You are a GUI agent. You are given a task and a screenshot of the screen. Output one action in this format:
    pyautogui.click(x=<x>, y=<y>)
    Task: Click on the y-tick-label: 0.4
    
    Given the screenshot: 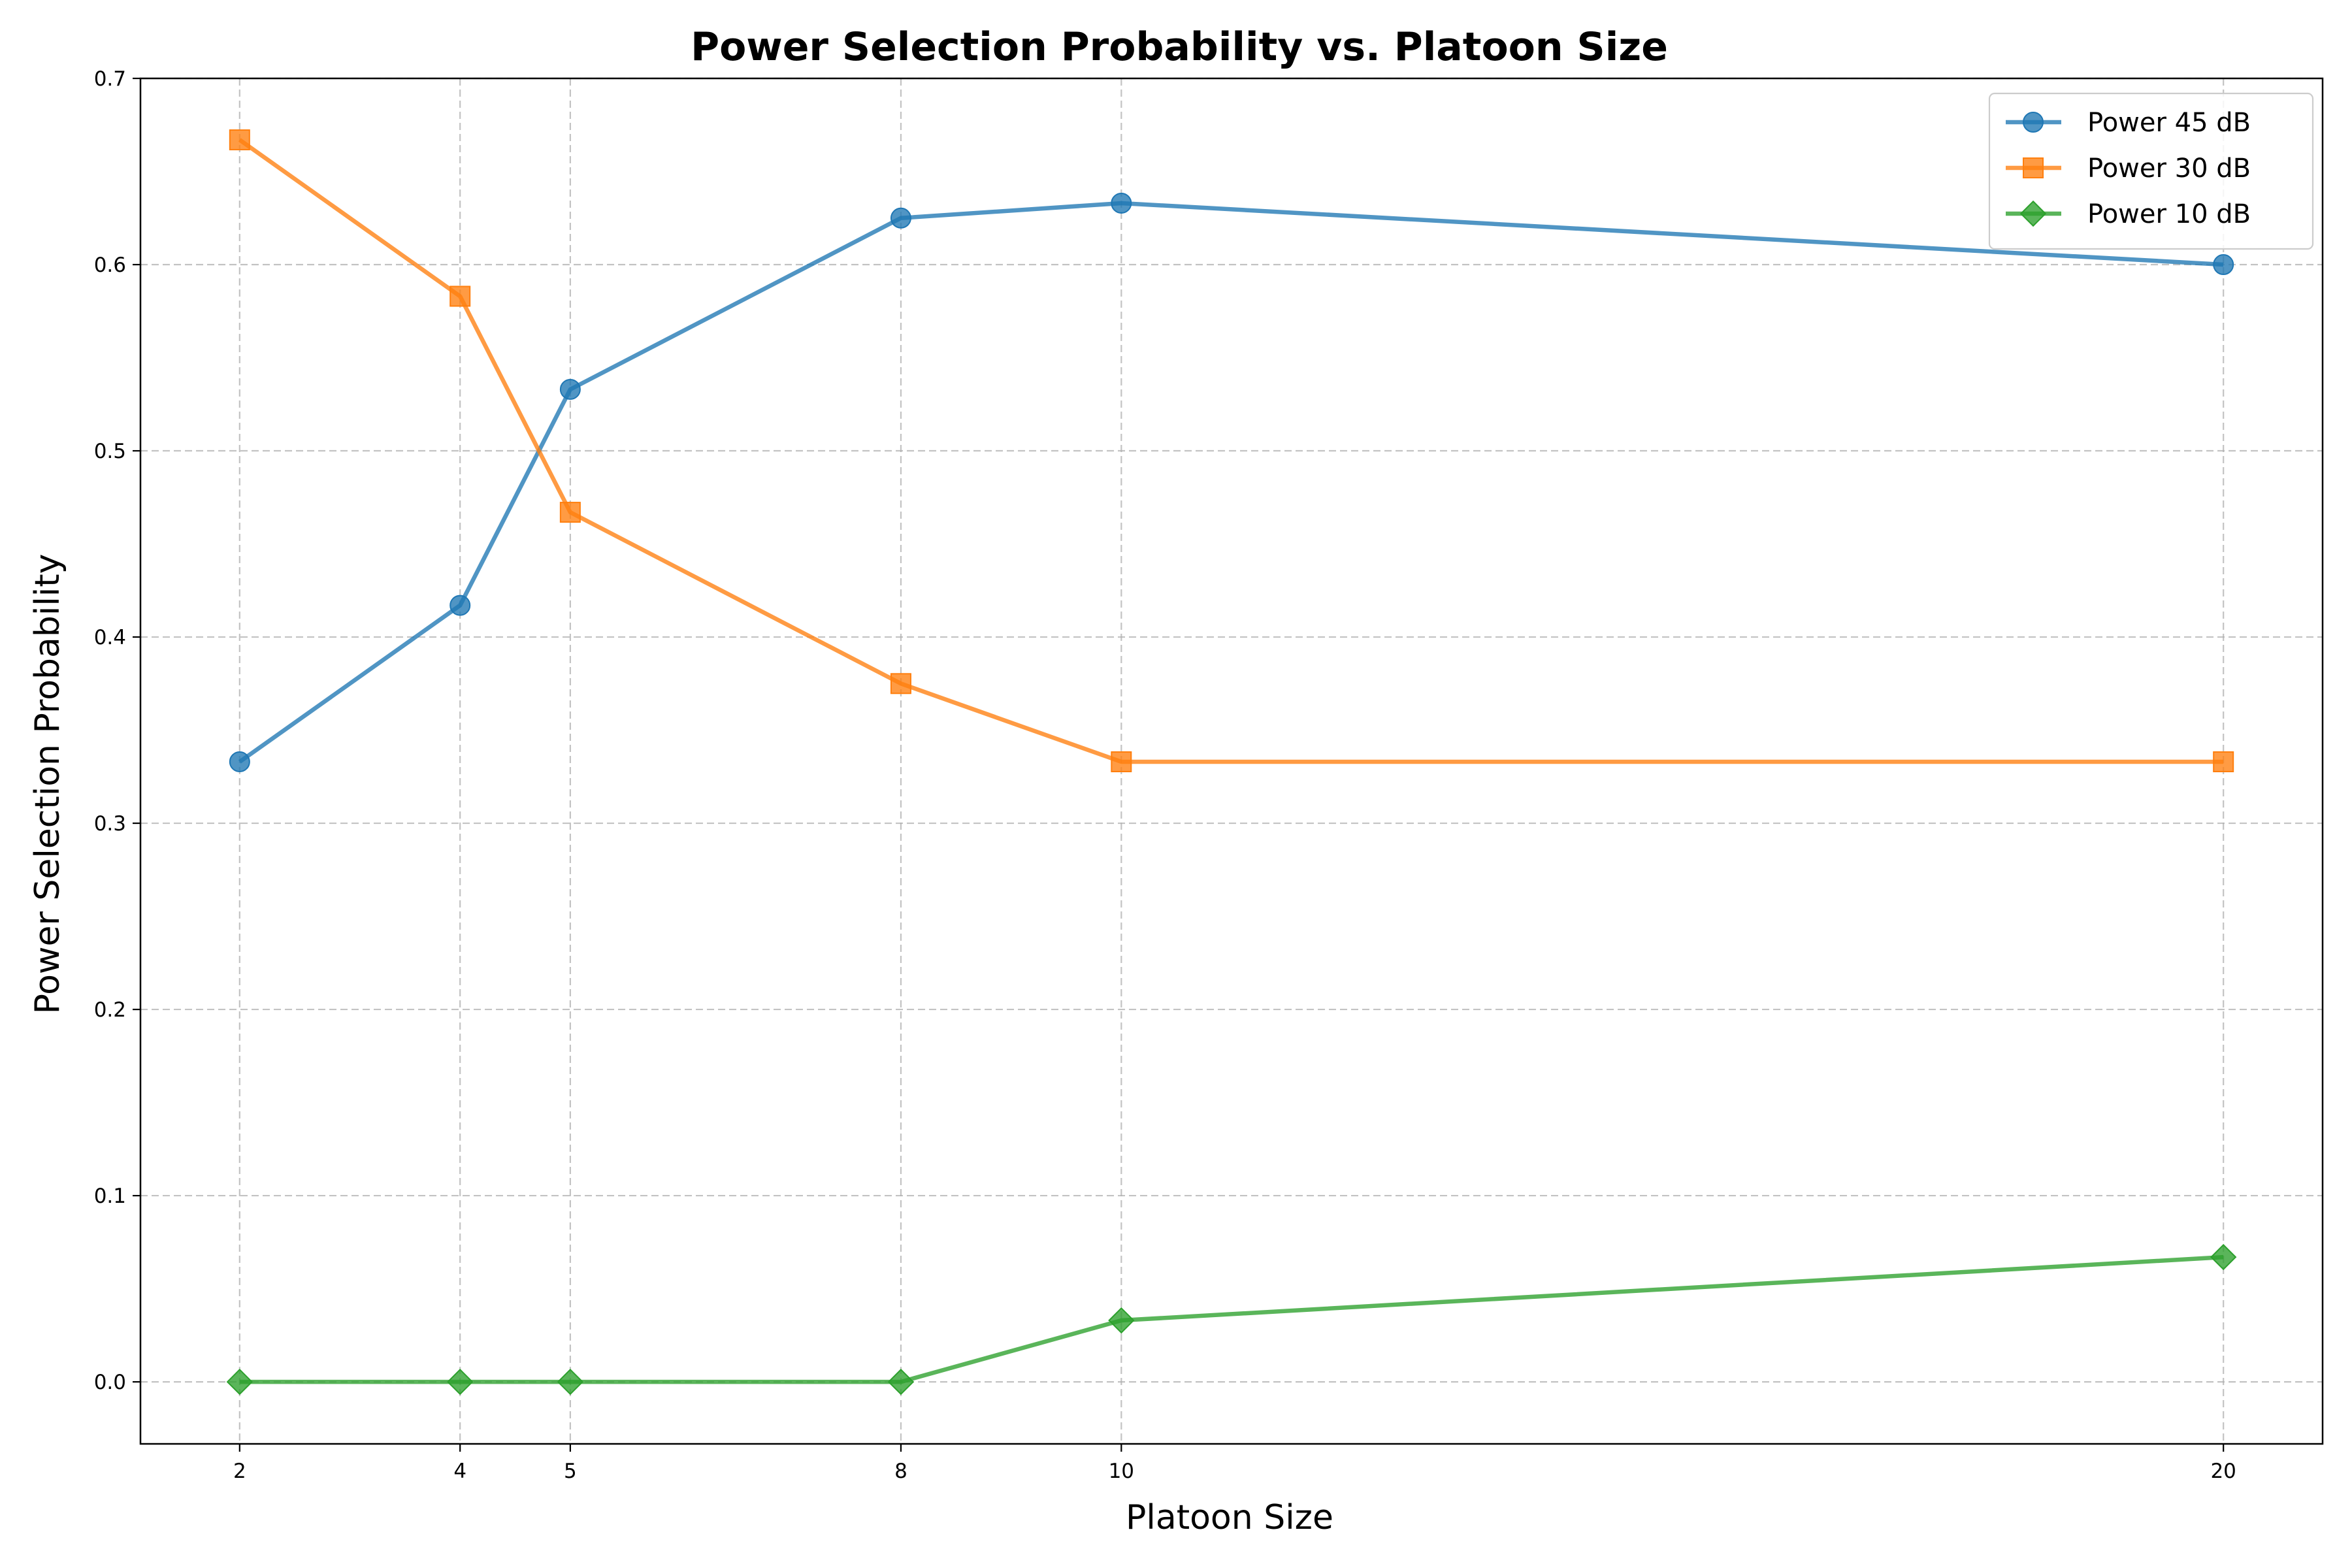 What is the action you would take?
    pyautogui.click(x=110, y=637)
    